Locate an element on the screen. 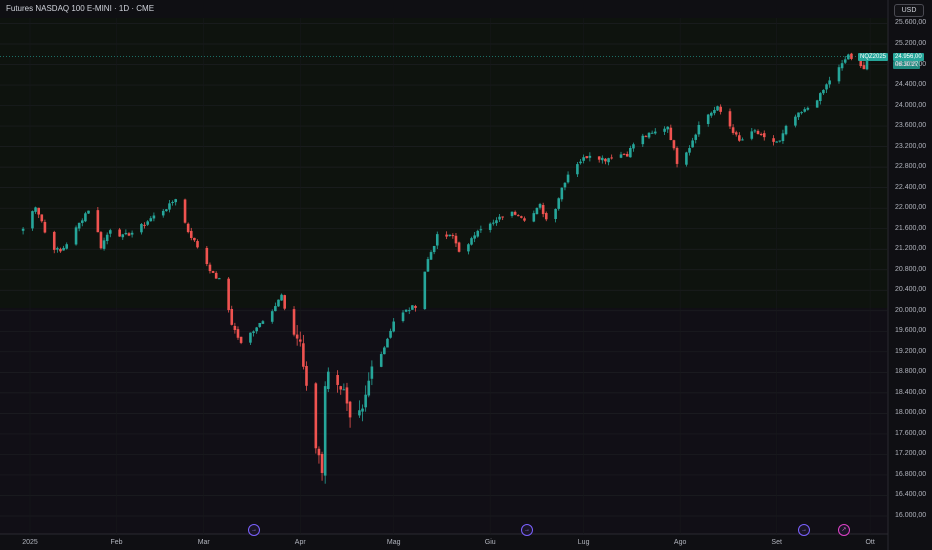  y-tick-label: 18.400,00 is located at coordinates (911, 392).